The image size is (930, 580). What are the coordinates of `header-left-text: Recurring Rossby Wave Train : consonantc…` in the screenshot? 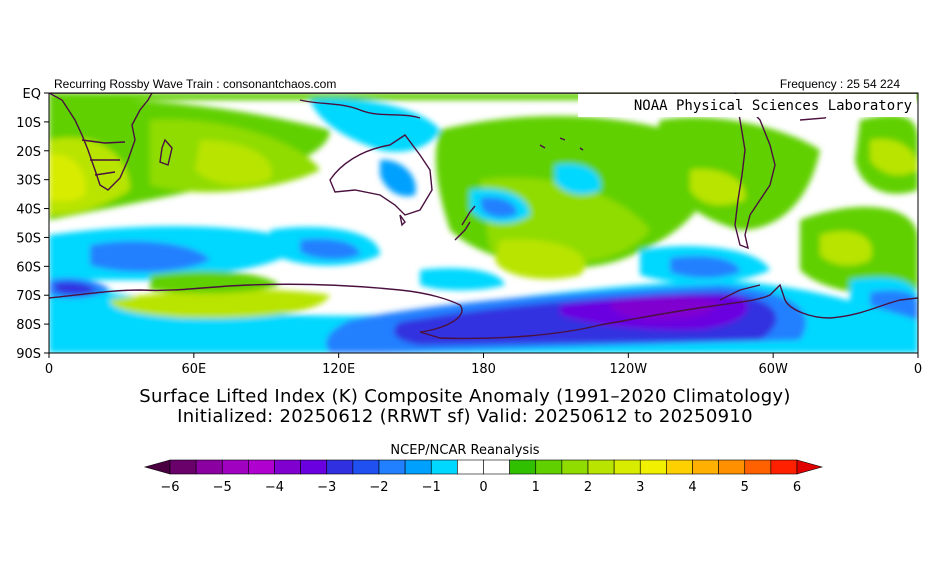 It's located at (195, 84).